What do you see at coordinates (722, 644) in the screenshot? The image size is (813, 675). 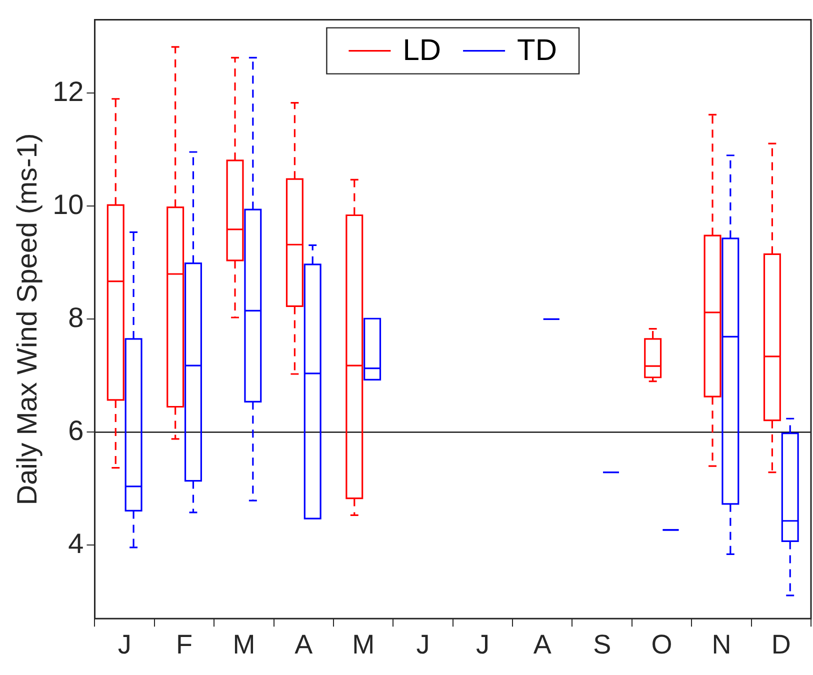 I see `x-tick-label: N` at bounding box center [722, 644].